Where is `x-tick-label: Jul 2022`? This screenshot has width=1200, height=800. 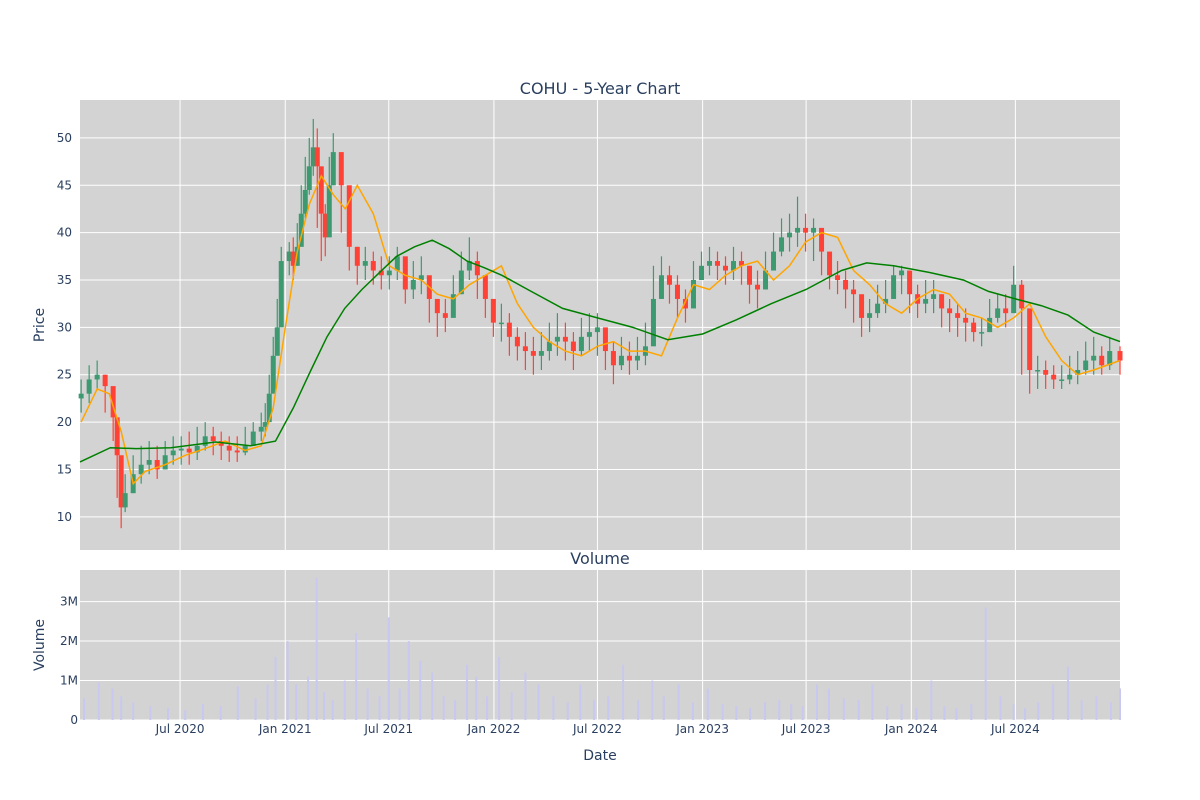 x-tick-label: Jul 2022 is located at coordinates (597, 729).